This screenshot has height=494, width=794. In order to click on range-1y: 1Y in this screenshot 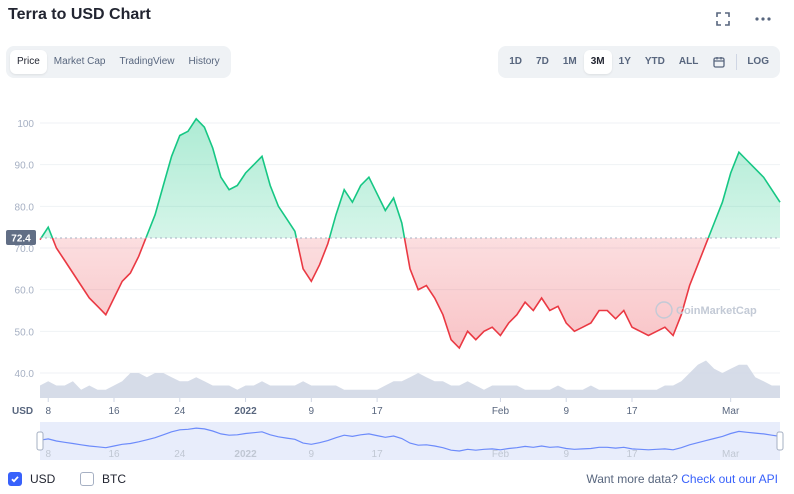, I will do `click(624, 61)`.